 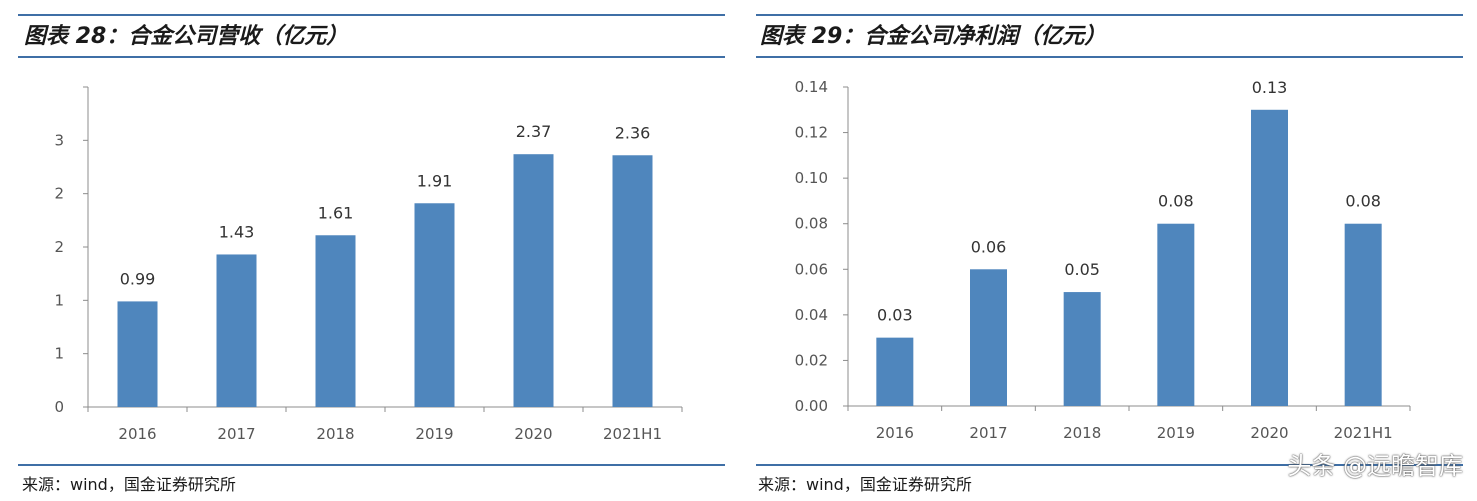 What do you see at coordinates (933, 36) in the screenshot?
I see `chart-title: 图表 29：合金公司净利润（亿元）` at bounding box center [933, 36].